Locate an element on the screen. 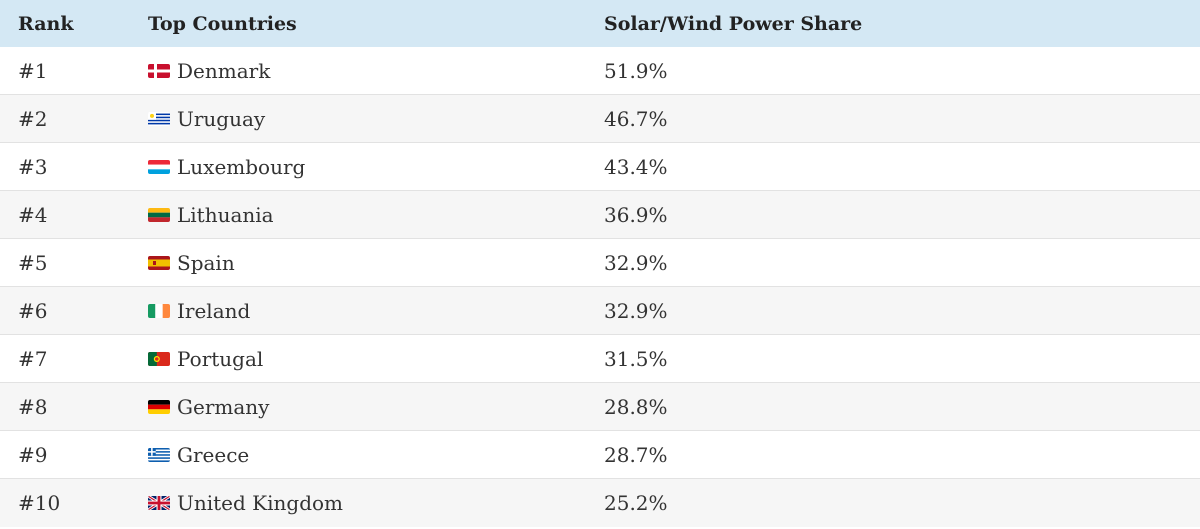  portugal-flag-icon is located at coordinates (159, 358).